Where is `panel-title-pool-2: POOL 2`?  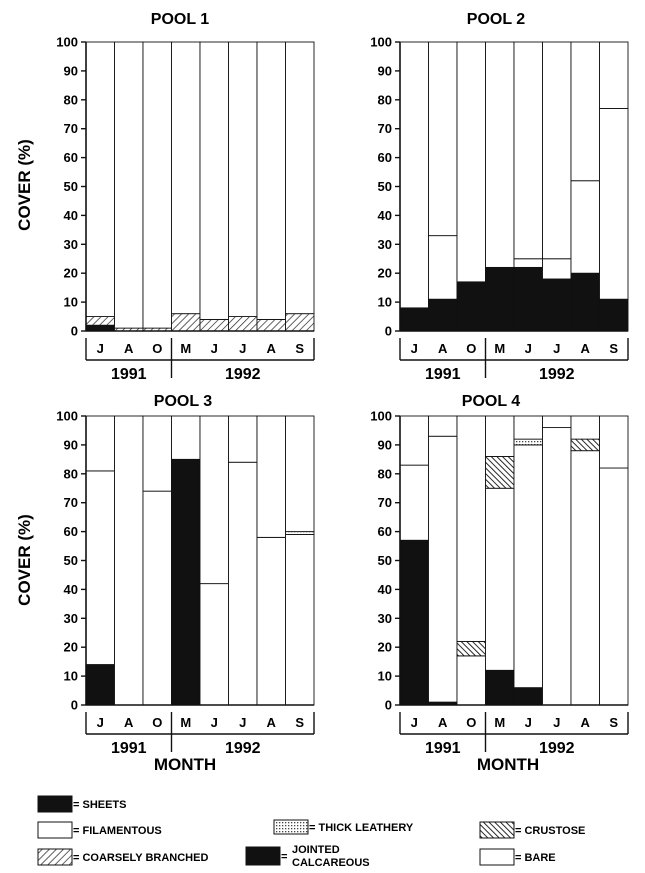
panel-title-pool-2: POOL 2 is located at coordinates (496, 19).